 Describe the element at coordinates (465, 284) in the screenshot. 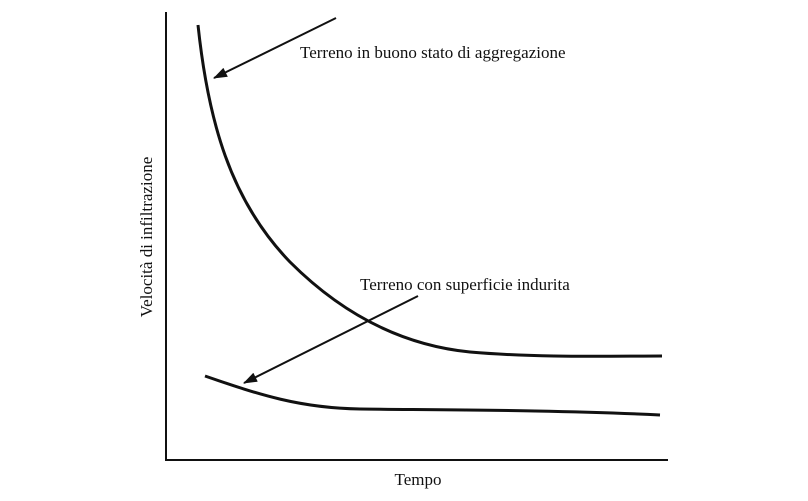

I see `annotation: Terreno con superficie indurita` at that location.